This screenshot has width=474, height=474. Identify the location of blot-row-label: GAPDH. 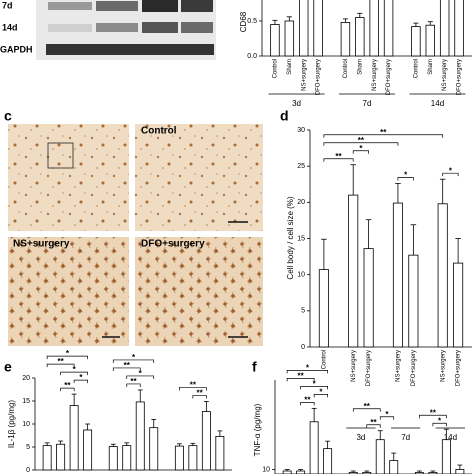
(16, 49).